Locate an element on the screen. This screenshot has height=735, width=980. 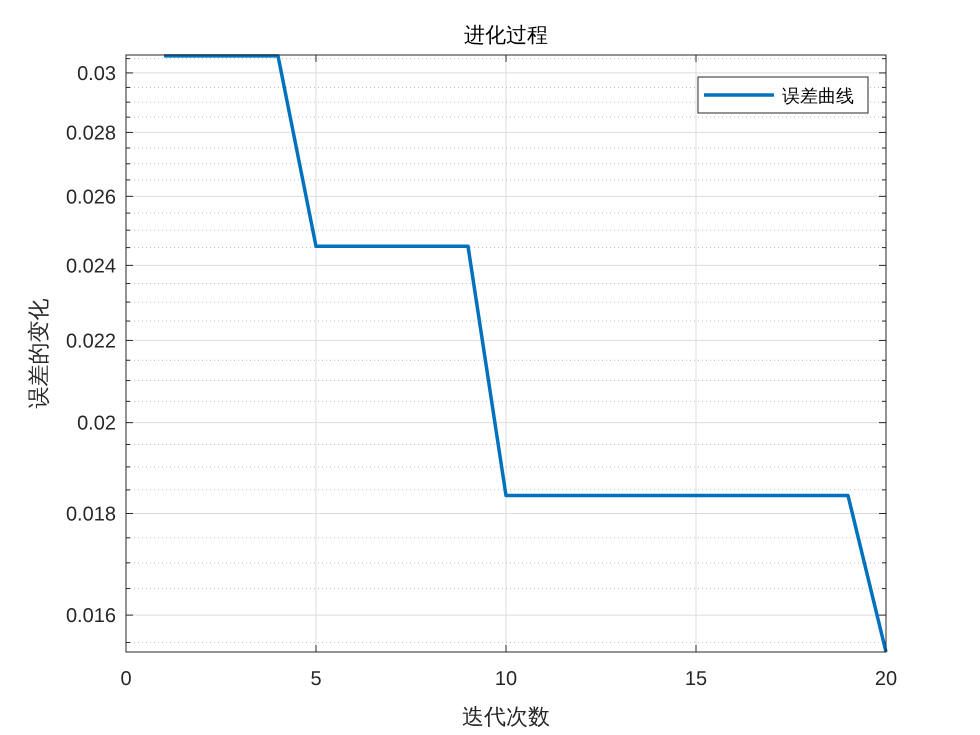
chart-title: 进化过程 is located at coordinates (506, 35).